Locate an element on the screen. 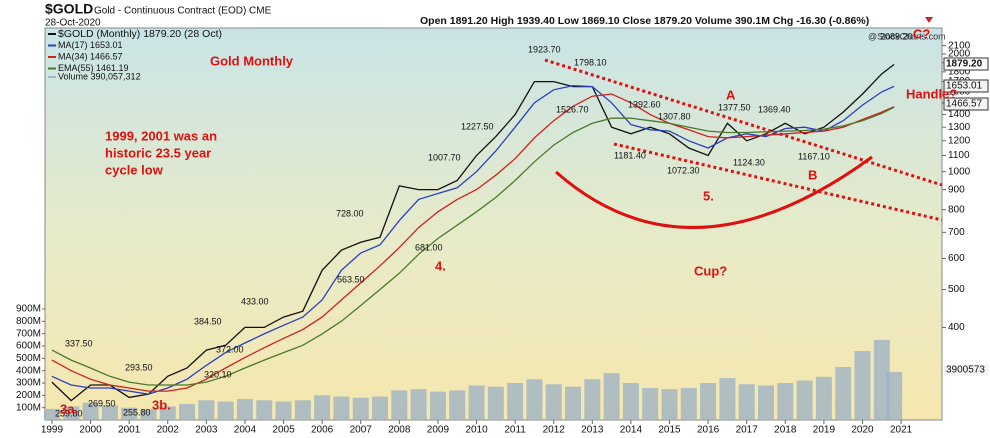 This screenshot has width=990, height=438. annotation: Cup? is located at coordinates (710, 270).